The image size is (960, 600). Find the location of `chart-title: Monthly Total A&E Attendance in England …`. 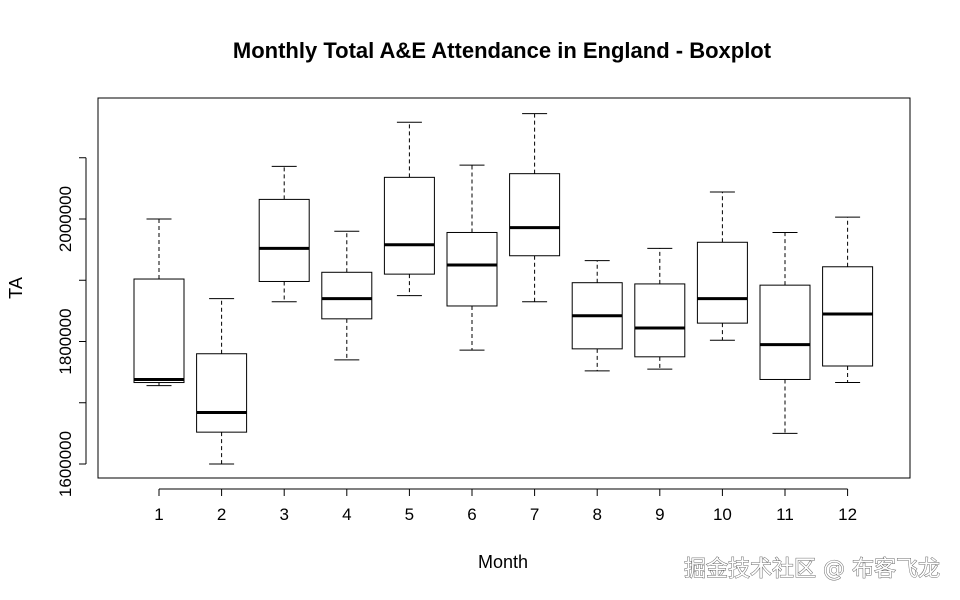

chart-title: Monthly Total A&E Attendance in England … is located at coordinates (502, 50).